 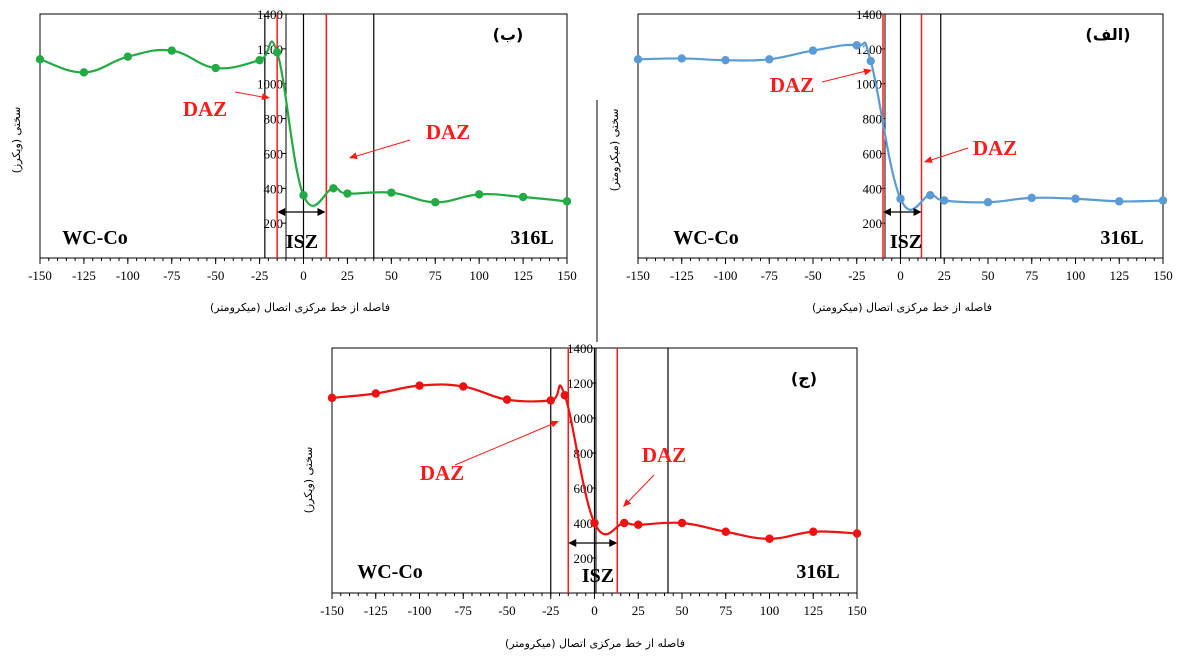 I want to click on y-tick-label: 1000, so click(x=580, y=418).